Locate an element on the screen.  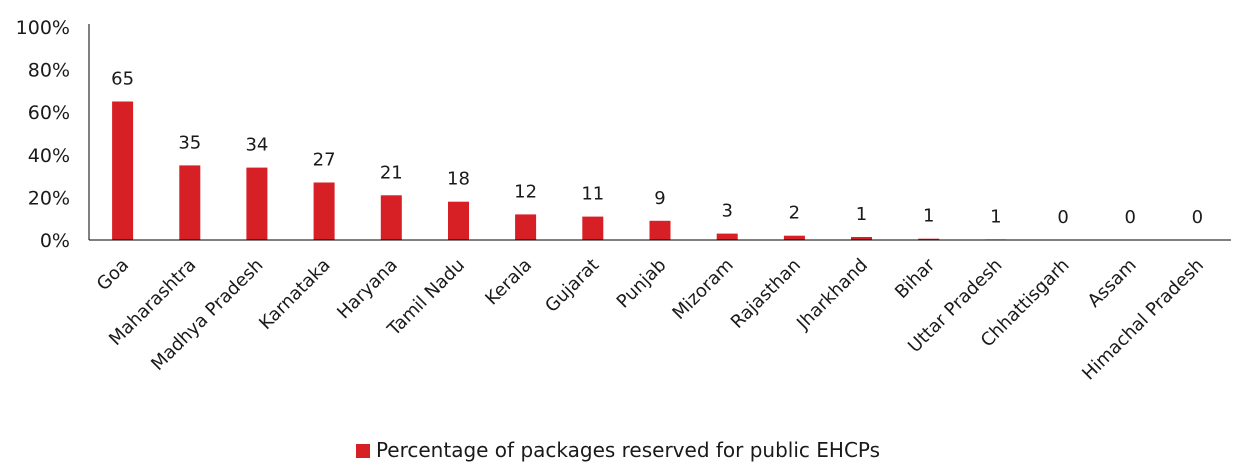
bar-value-label: 9 is located at coordinates (659, 198).